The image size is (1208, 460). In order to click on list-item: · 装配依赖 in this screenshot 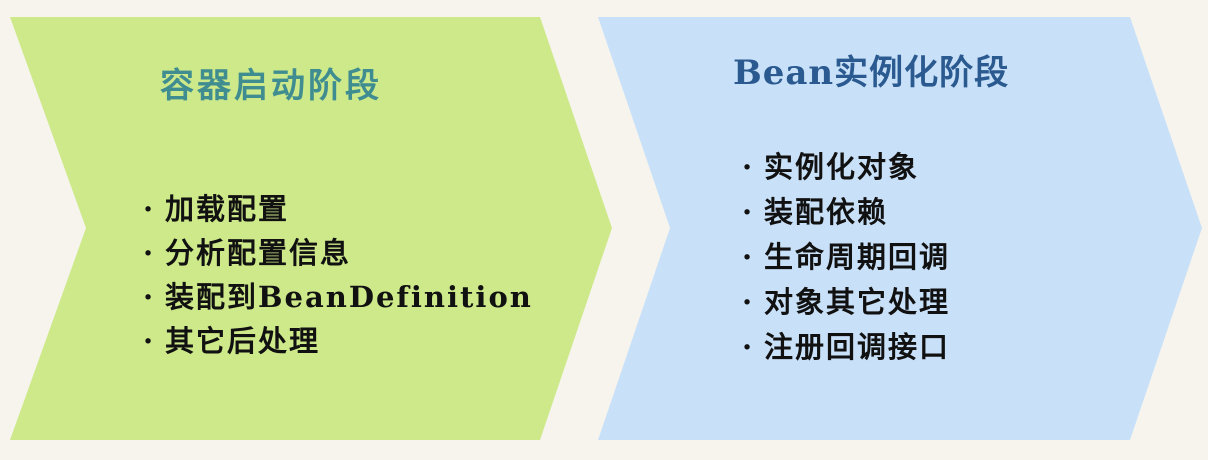, I will do `click(846, 212)`.